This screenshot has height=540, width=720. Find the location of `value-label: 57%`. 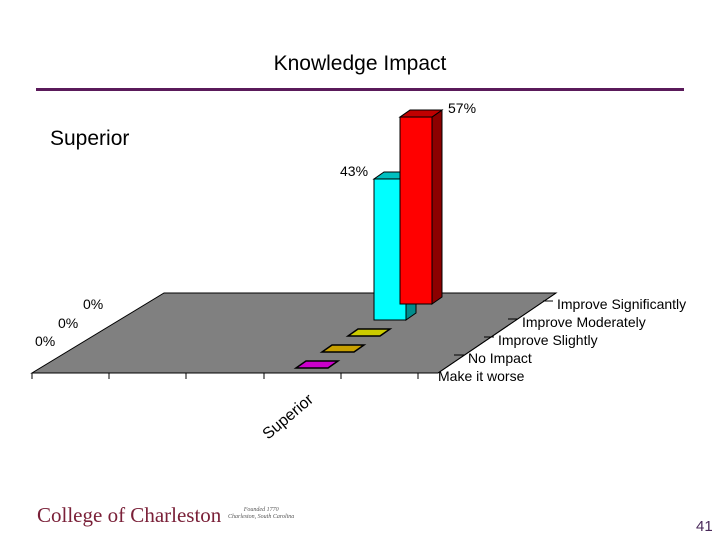

value-label: 57% is located at coordinates (462, 108).